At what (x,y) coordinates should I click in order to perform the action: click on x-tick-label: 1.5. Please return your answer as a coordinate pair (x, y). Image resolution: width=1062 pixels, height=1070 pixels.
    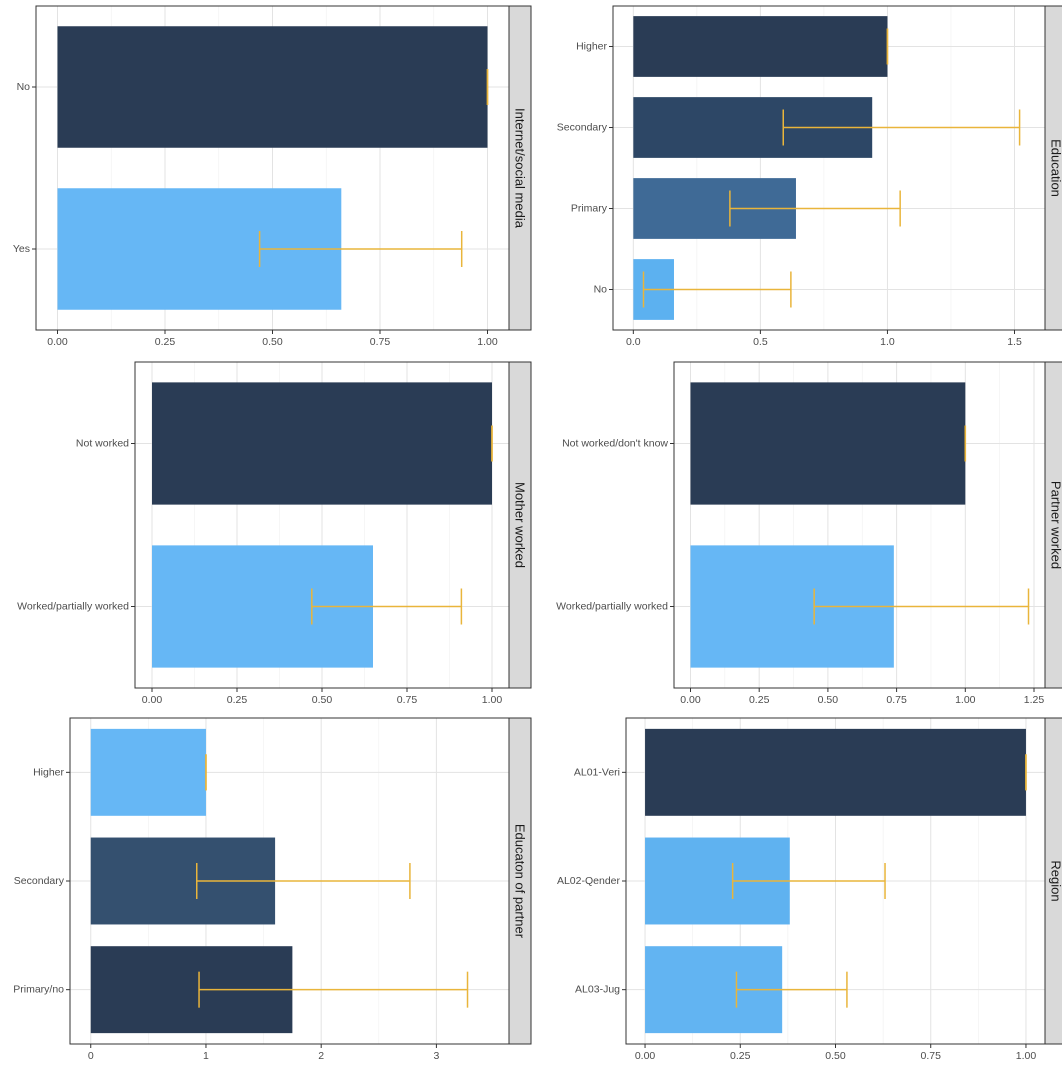
    Looking at the image, I should click on (1014, 342).